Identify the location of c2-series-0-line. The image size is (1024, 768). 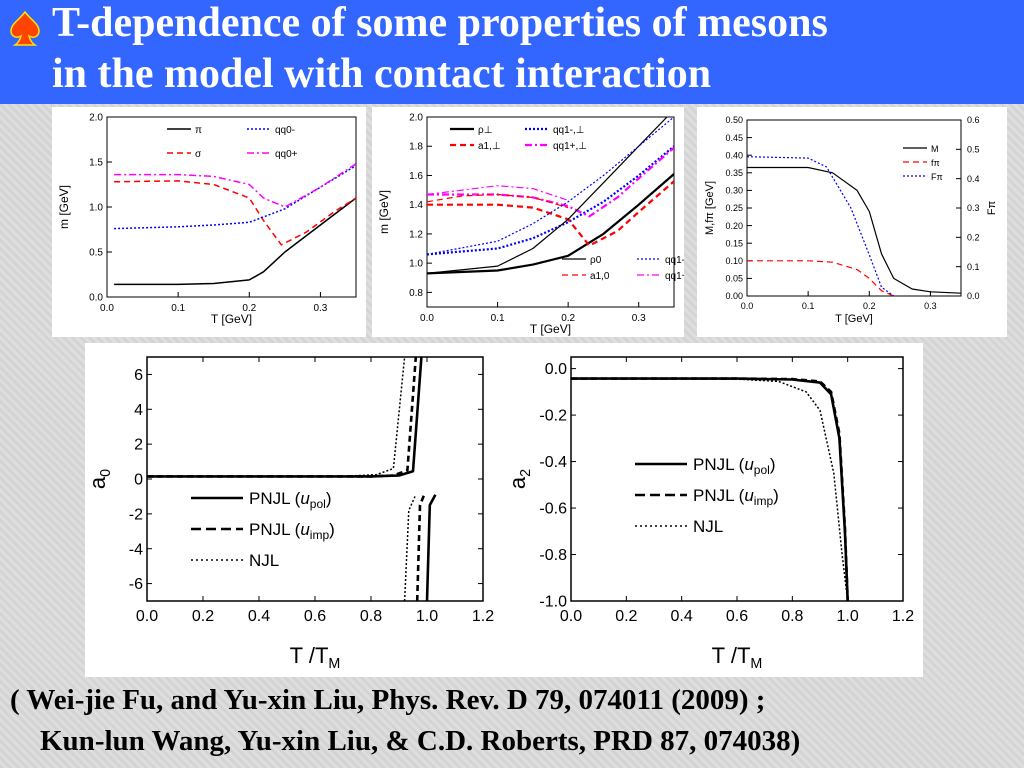
(550, 224).